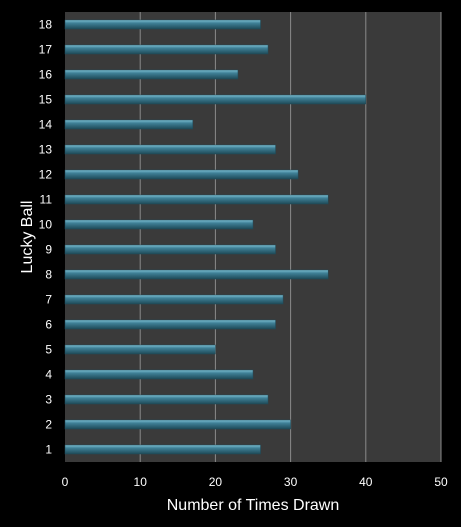 The image size is (461, 527). I want to click on x-axis-title: Number of Times Drawn, so click(253, 505).